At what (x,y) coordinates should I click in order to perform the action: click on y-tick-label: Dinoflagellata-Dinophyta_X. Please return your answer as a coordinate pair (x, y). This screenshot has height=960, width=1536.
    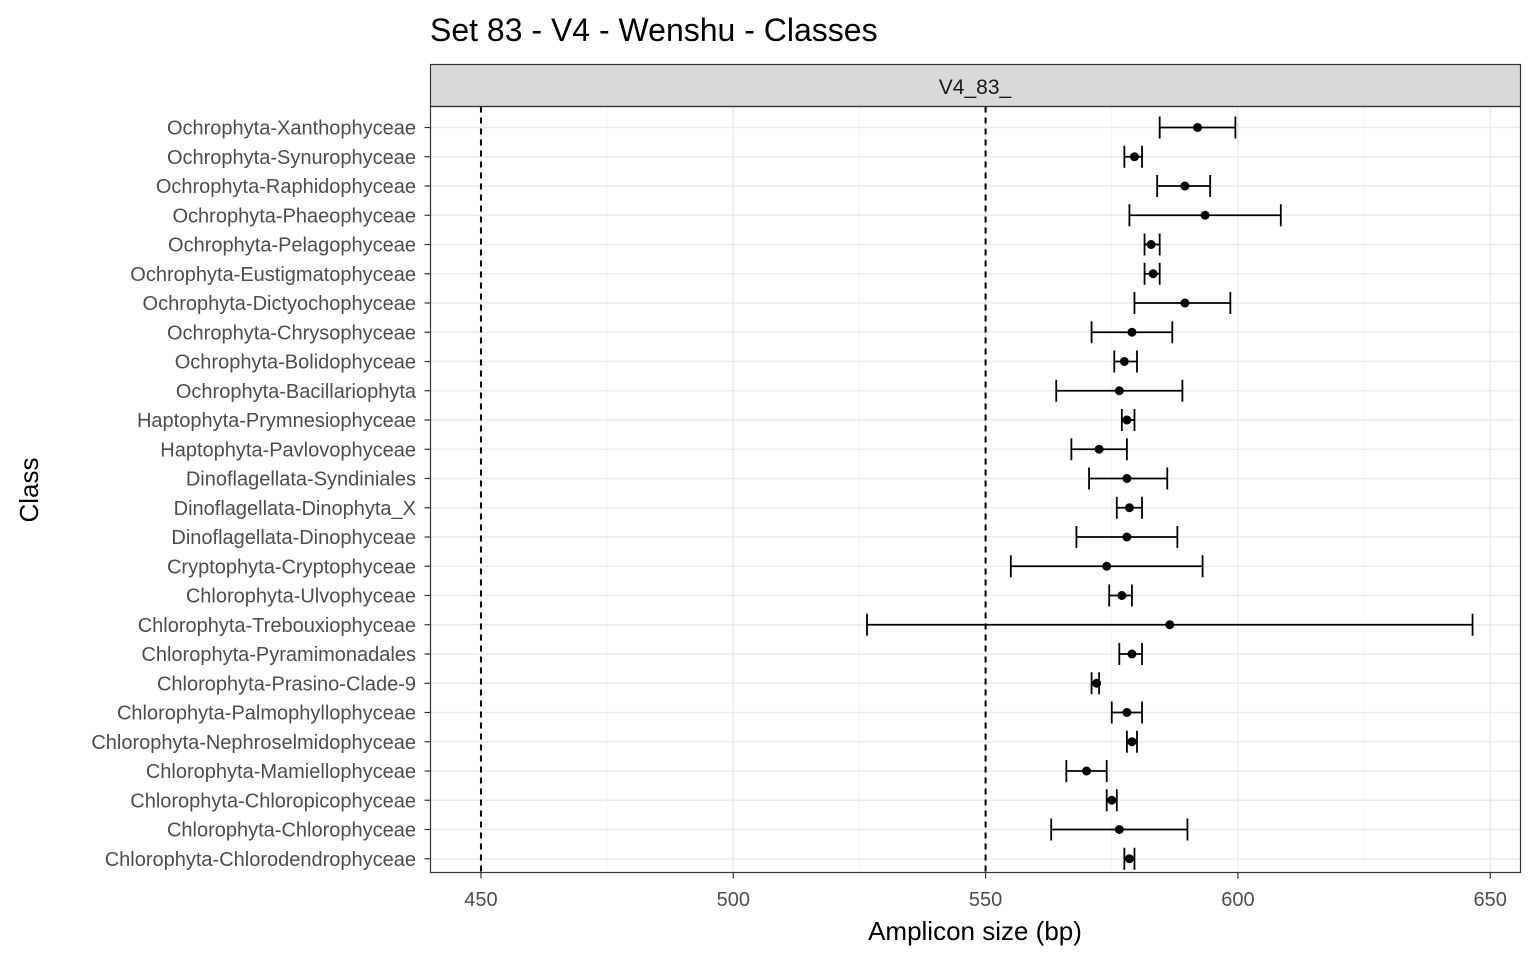
    Looking at the image, I should click on (295, 509).